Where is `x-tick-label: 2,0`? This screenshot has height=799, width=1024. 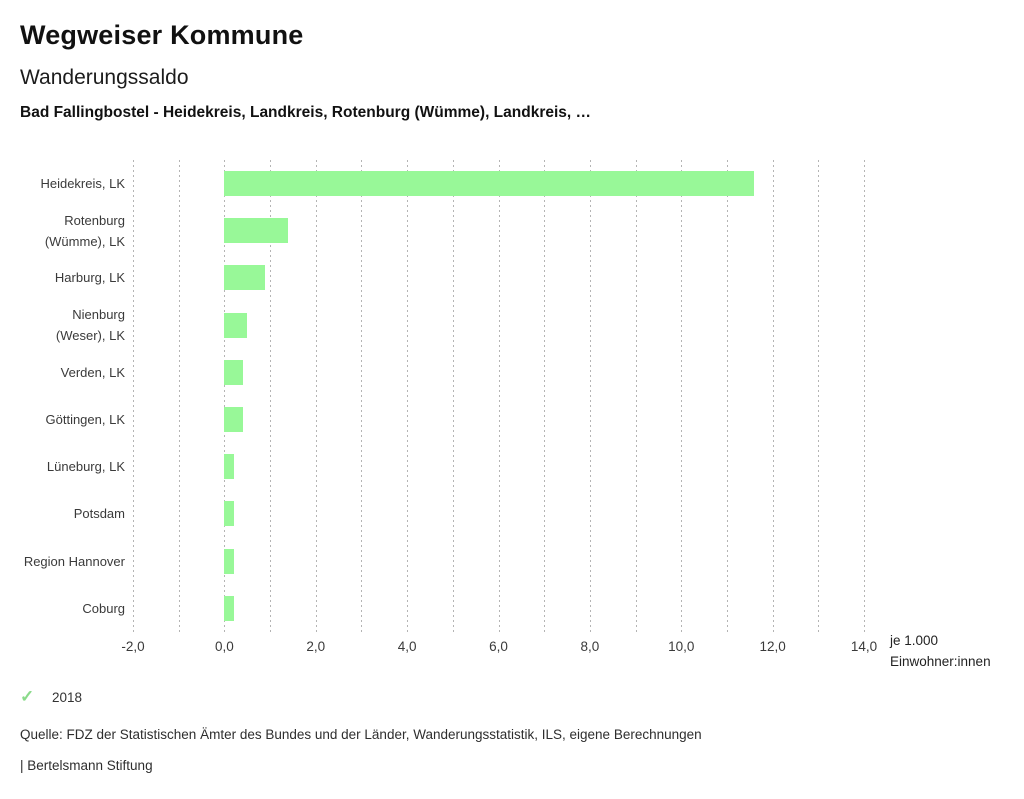
x-tick-label: 2,0 is located at coordinates (316, 646).